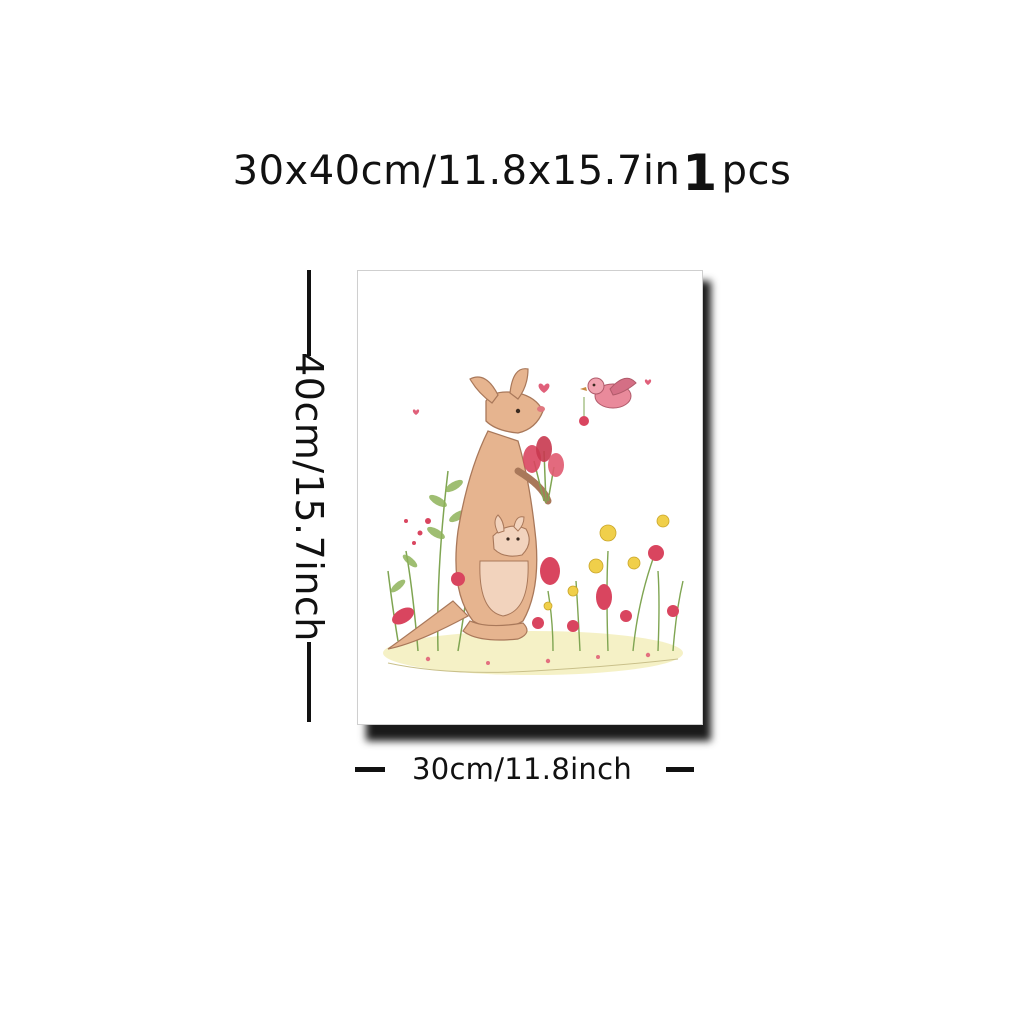 This screenshot has height=1024, width=1024. Describe the element at coordinates (522, 769) in the screenshot. I see `width-dimension-label: 30cm/11.8inch` at that location.